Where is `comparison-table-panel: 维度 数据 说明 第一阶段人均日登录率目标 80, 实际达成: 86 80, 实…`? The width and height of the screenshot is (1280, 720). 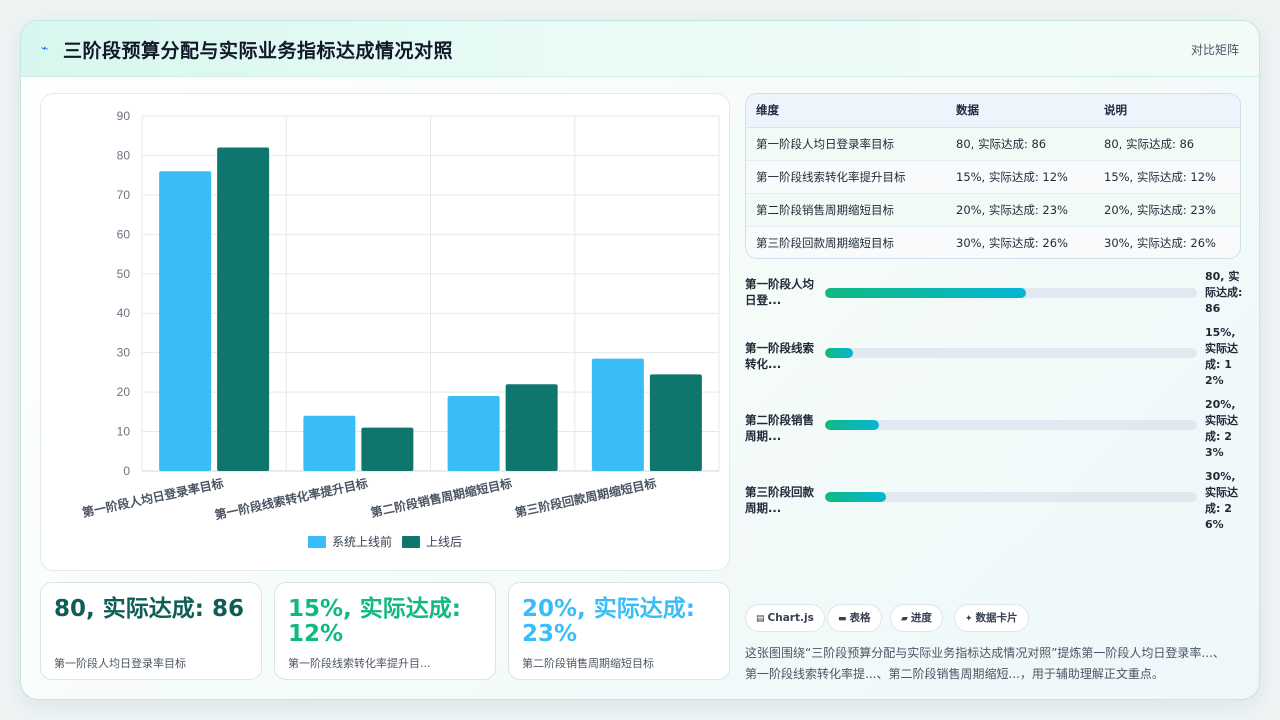 comparison-table-panel: 维度 数据 说明 第一阶段人均日登录率目标 80, 实际达成: 86 80, 实… is located at coordinates (993, 176).